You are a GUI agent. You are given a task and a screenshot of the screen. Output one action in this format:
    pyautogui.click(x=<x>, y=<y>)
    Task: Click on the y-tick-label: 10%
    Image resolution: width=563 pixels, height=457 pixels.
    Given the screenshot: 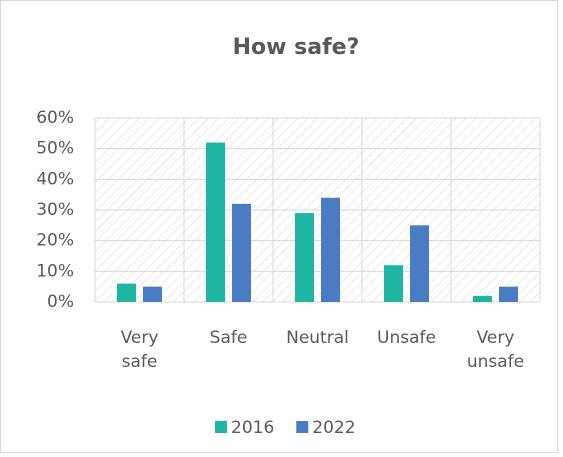 What is the action you would take?
    pyautogui.click(x=55, y=271)
    